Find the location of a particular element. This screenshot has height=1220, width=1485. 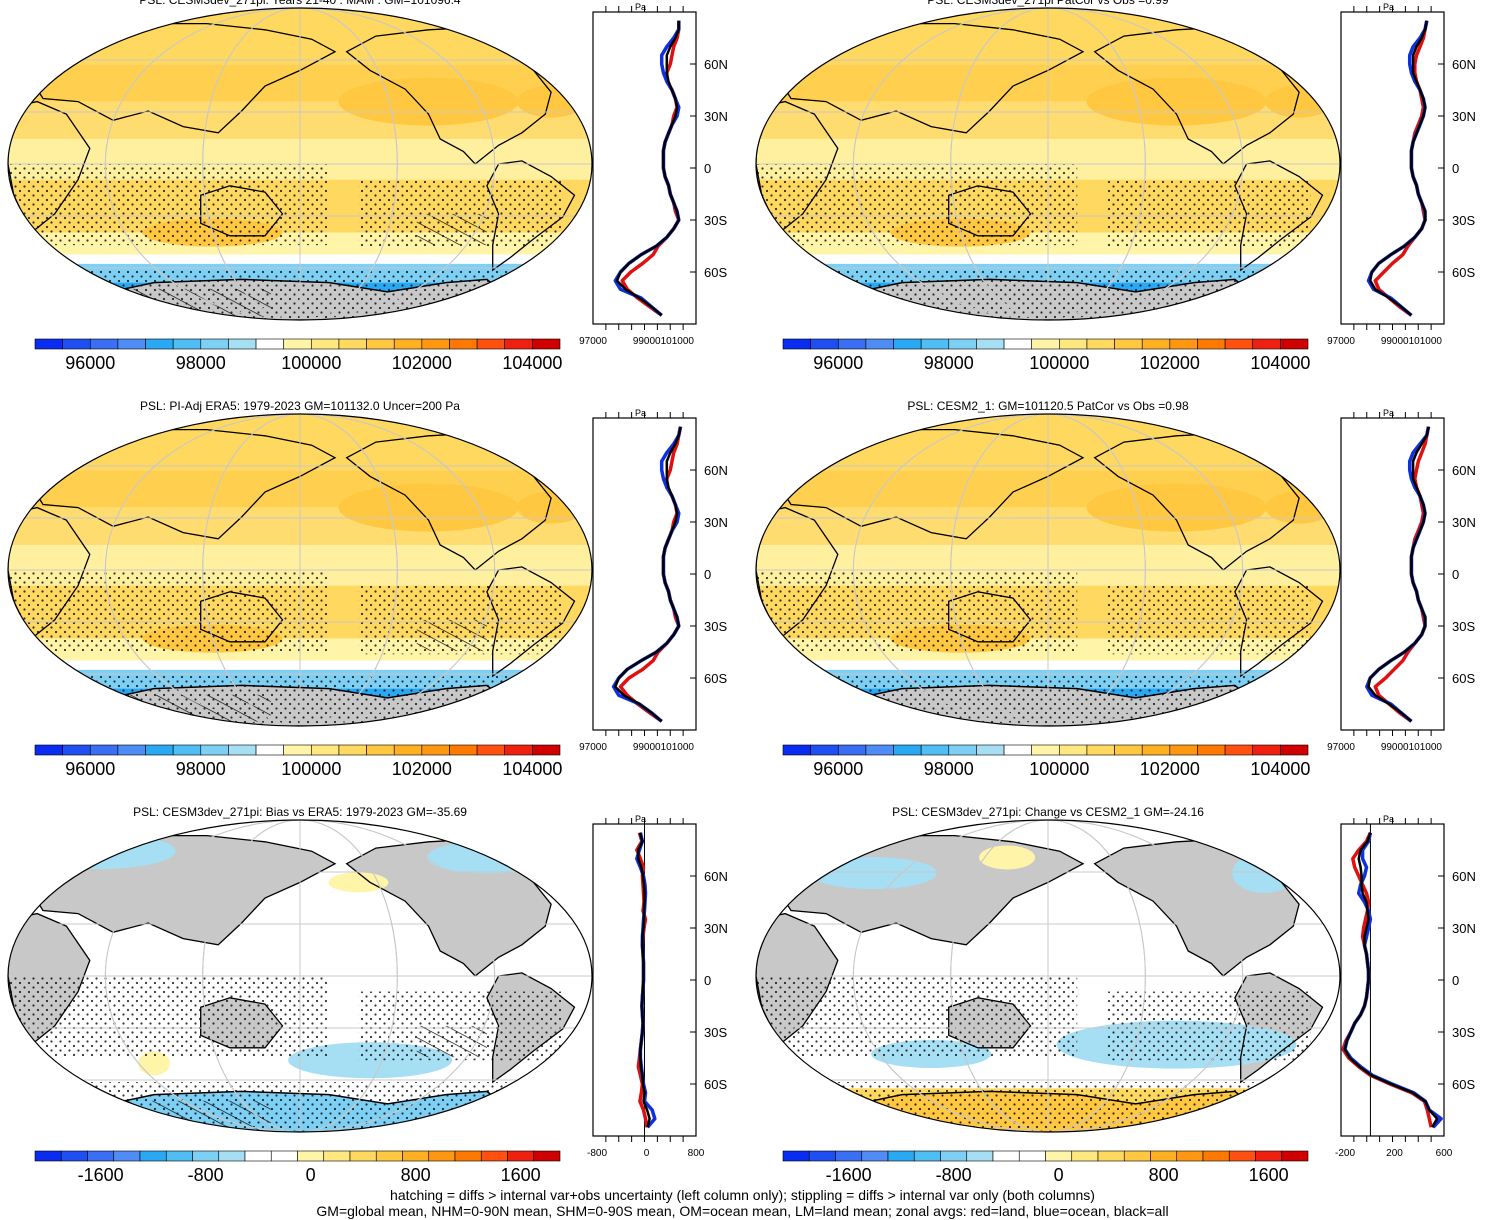

negative-anomaly is located at coordinates (486, 857).